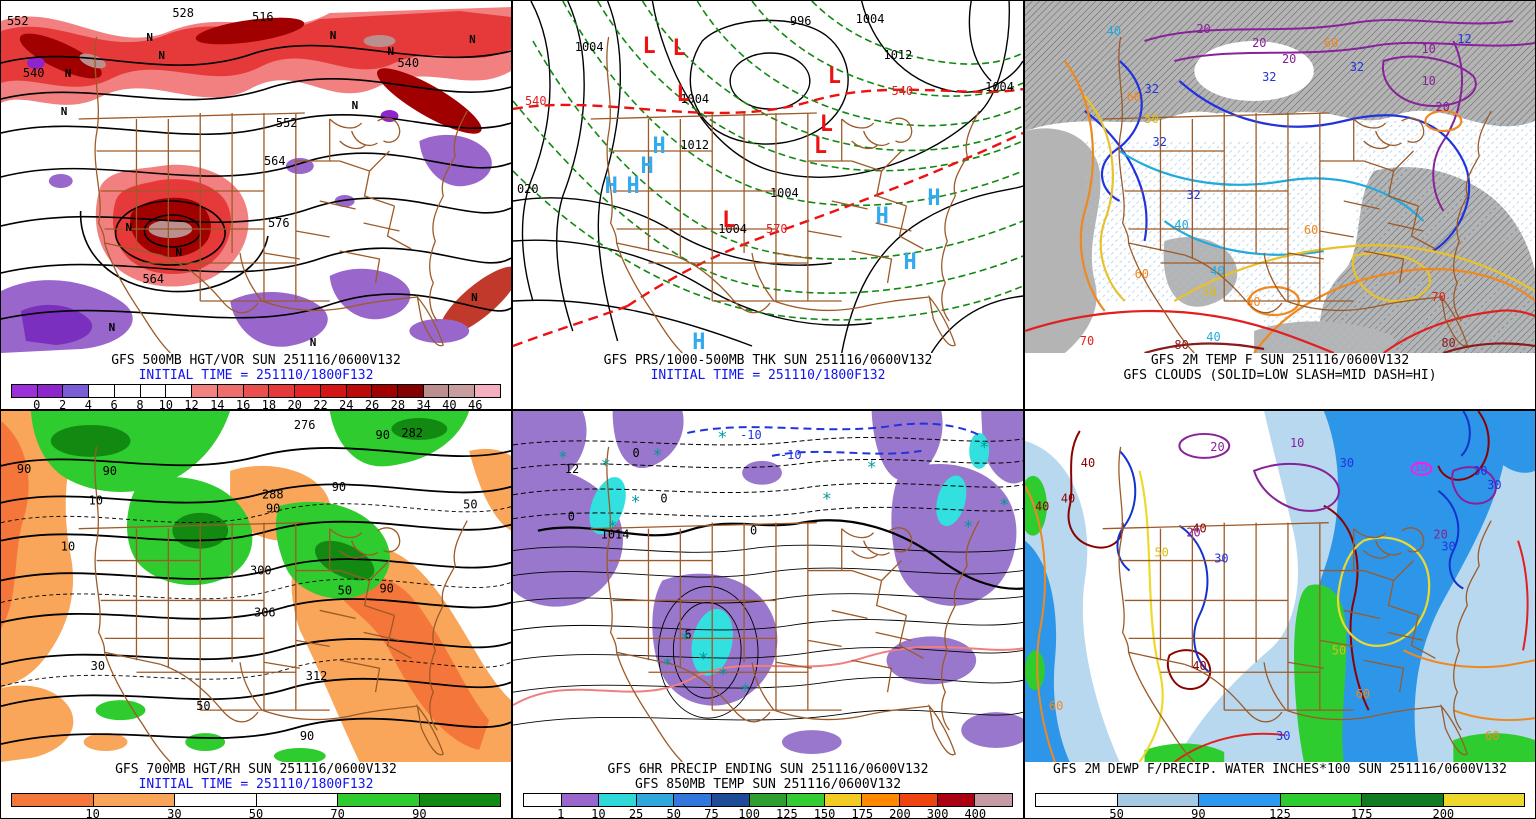 The image size is (1536, 819). Describe the element at coordinates (18, 21) in the screenshot. I see `map-label: 552` at that location.